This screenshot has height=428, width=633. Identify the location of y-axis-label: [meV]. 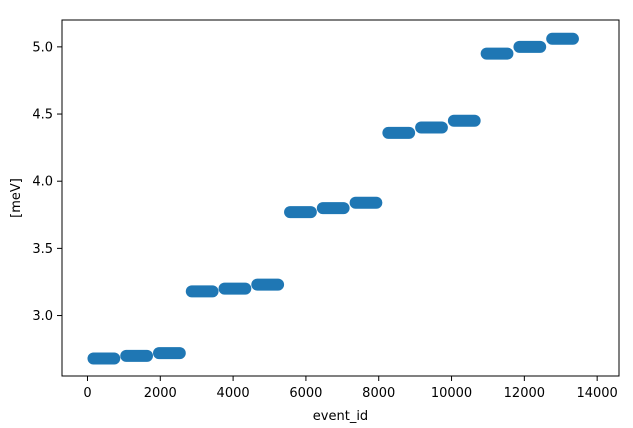
(16, 198).